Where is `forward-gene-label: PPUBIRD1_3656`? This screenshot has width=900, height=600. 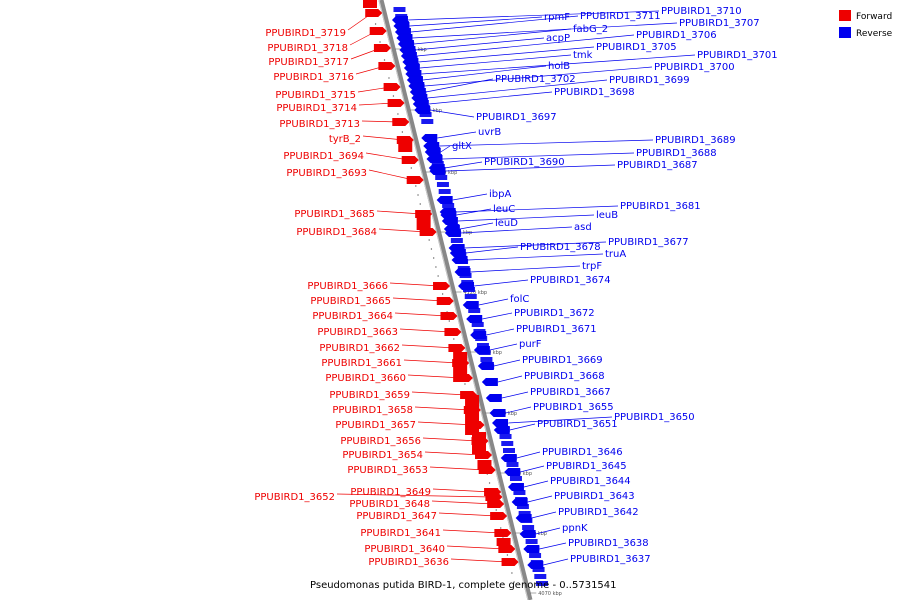
forward-gene-label: PPUBIRD1_3656 is located at coordinates (380, 441).